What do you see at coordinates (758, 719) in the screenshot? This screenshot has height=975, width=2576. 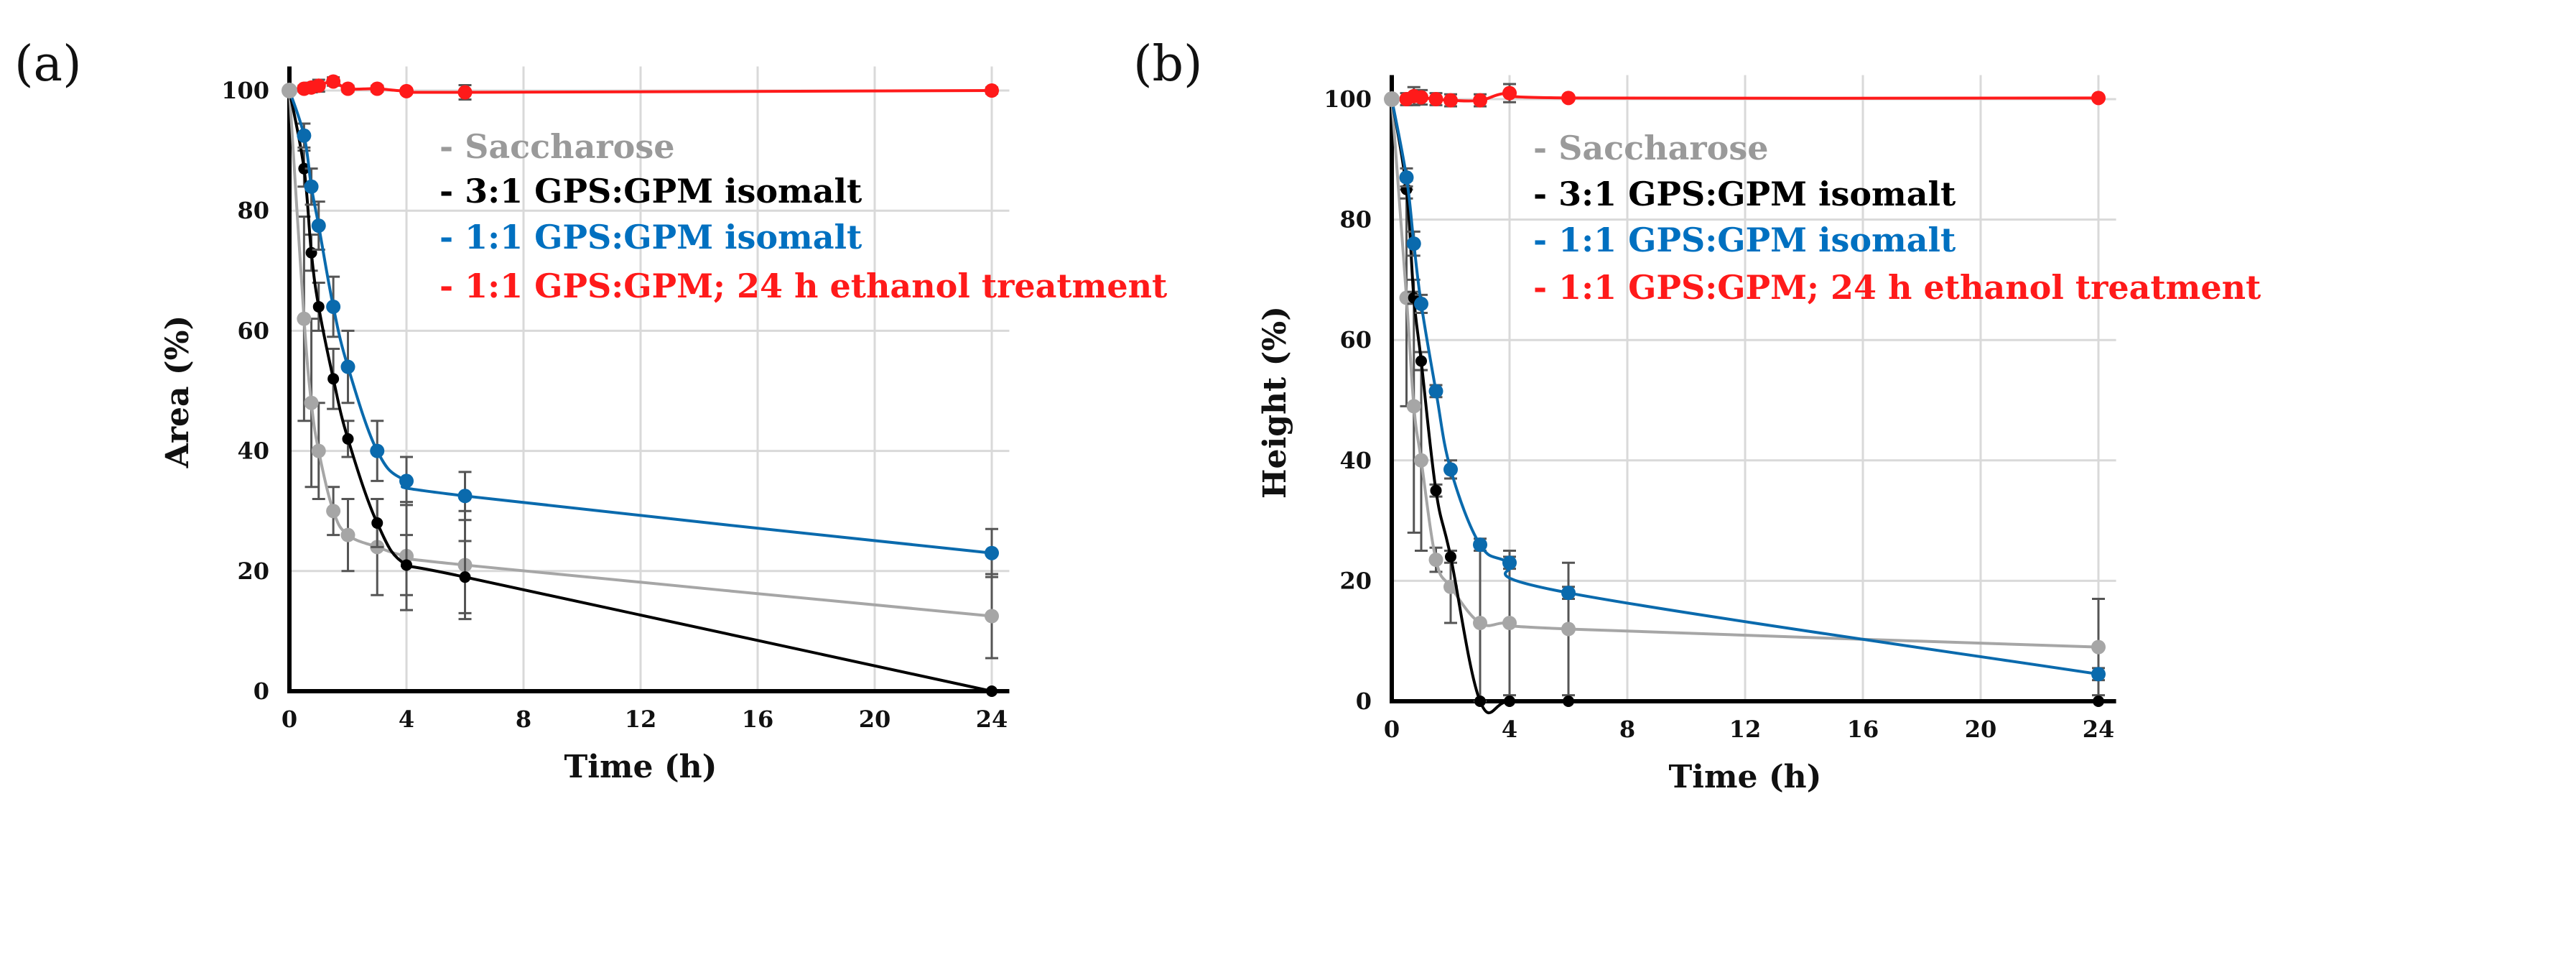 I see `x-tick-label: 16` at bounding box center [758, 719].